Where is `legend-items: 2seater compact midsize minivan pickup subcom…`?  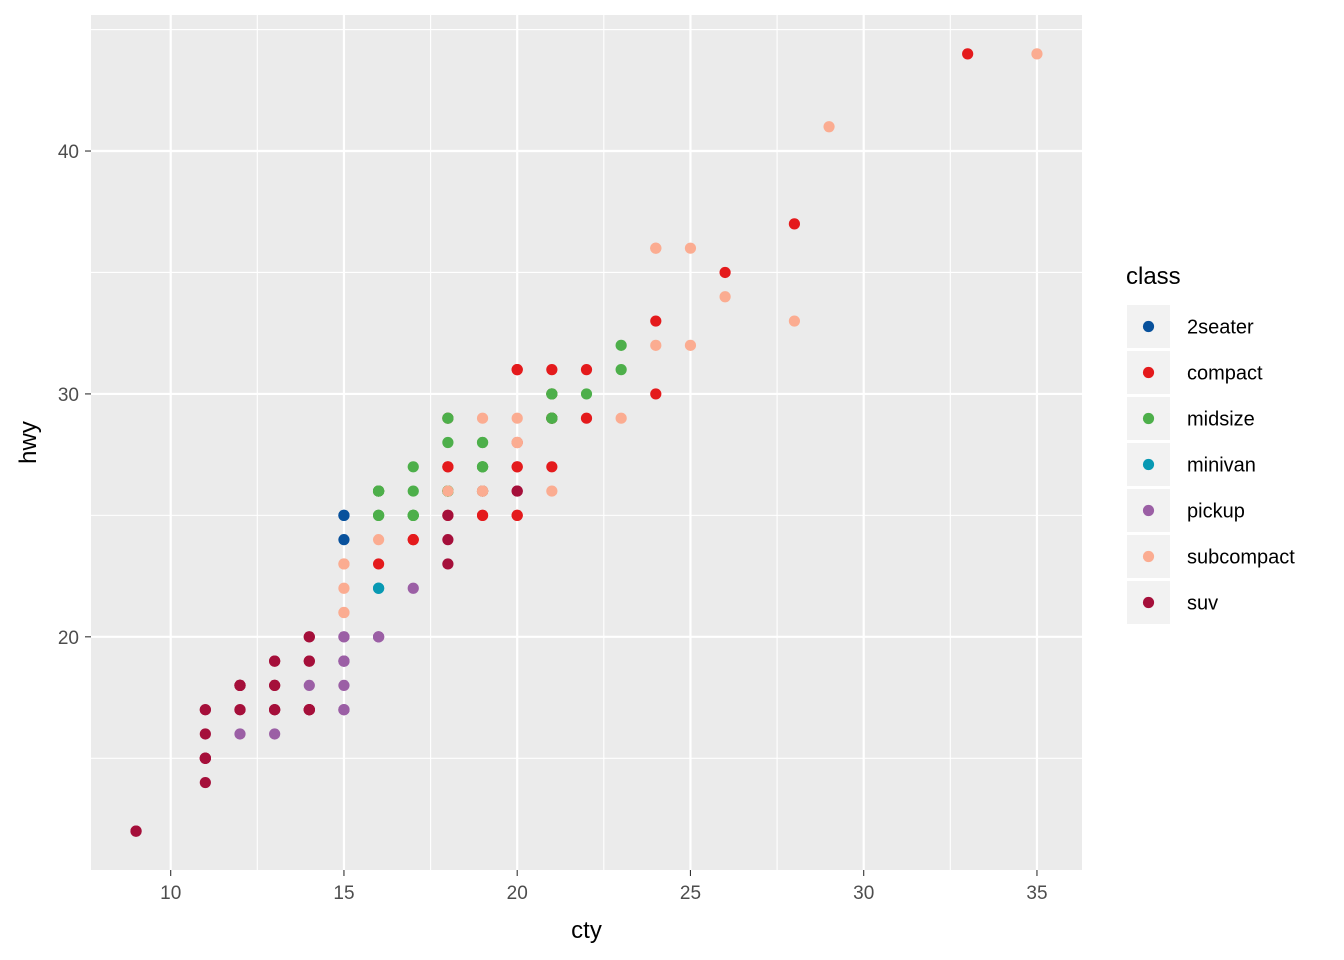 legend-items: 2seater compact midsize minivan pickup subcom… is located at coordinates (1211, 464).